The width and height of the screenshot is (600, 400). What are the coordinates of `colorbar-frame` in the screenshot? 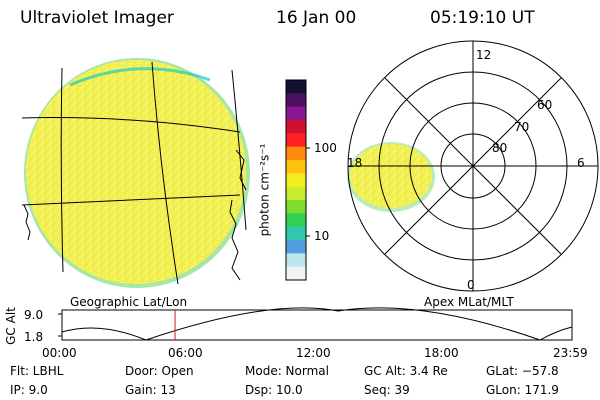 It's located at (296, 180).